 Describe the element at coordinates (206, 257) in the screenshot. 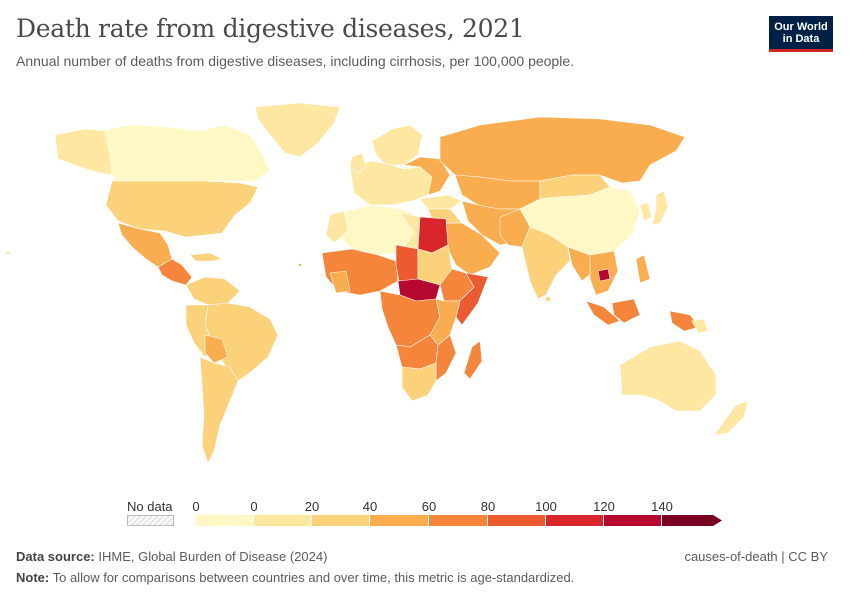

I see `region-caribbean` at that location.